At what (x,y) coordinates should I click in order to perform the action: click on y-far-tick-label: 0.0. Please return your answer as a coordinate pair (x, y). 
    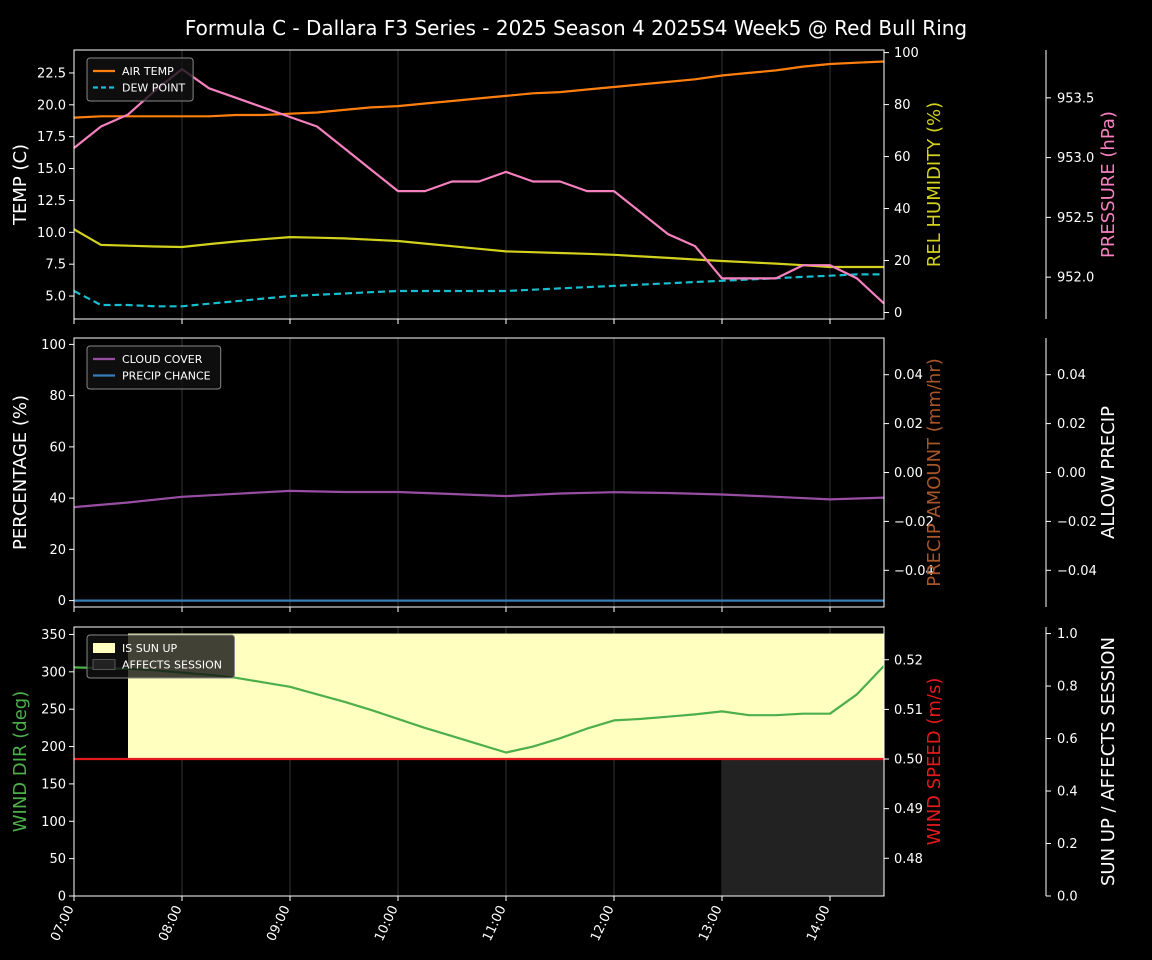
    Looking at the image, I should click on (1067, 897).